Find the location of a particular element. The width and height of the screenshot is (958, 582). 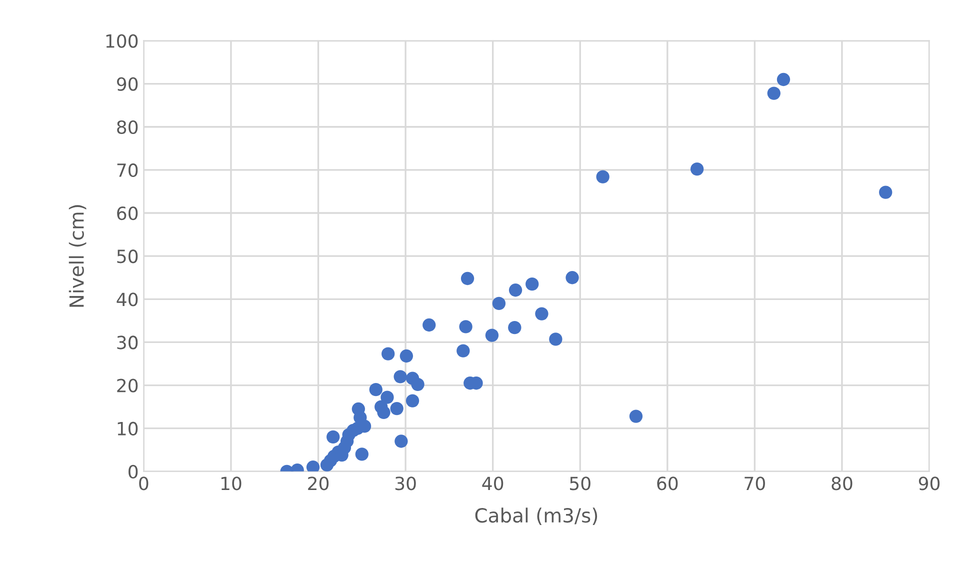

y-tick-label: 70 is located at coordinates (127, 170).